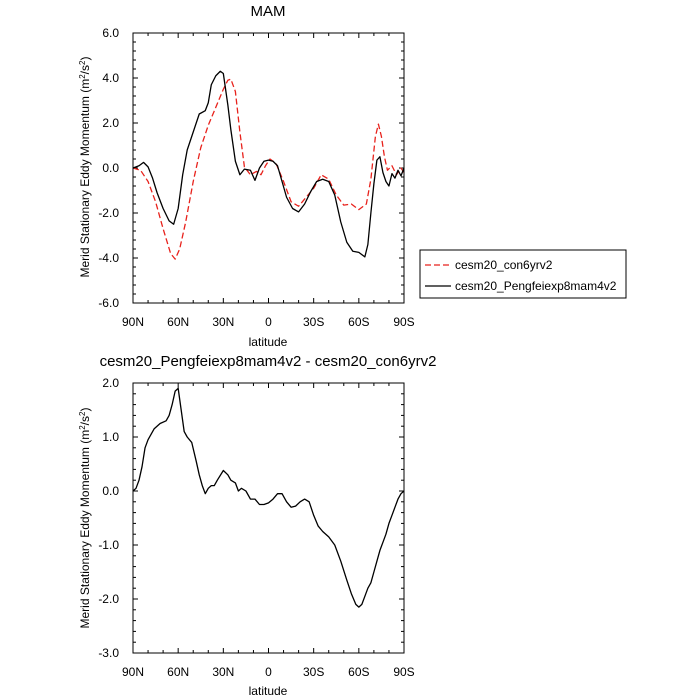  I want to click on top-chart-legend: cesm20_con6yrv2 cesm20_Pengfeiexp8mam4v2, so click(523, 274).